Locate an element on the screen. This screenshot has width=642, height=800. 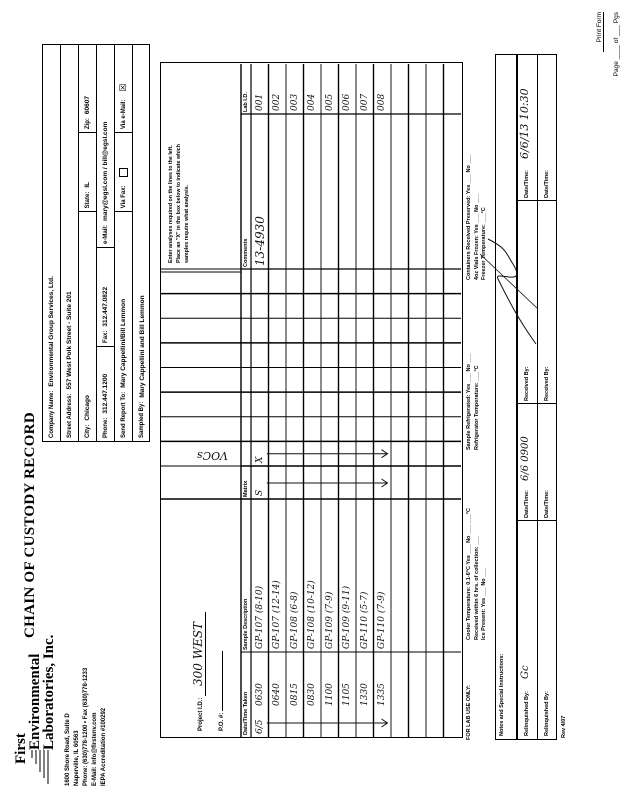
time-cell: 0640 is located at coordinates (277, 694).